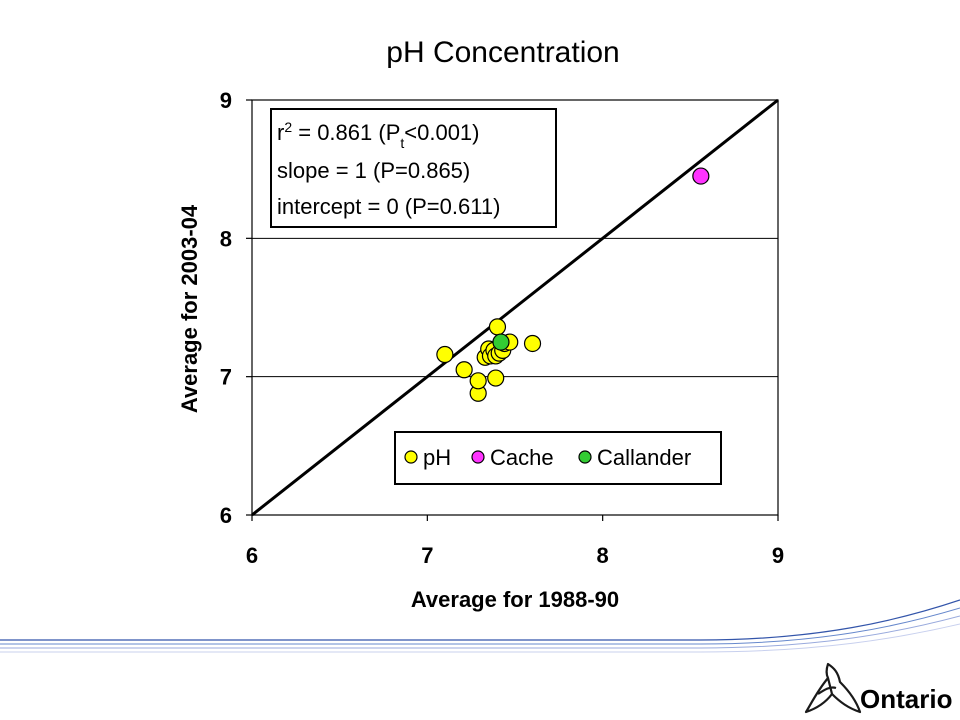  I want to click on data-point-cache, so click(701, 176).